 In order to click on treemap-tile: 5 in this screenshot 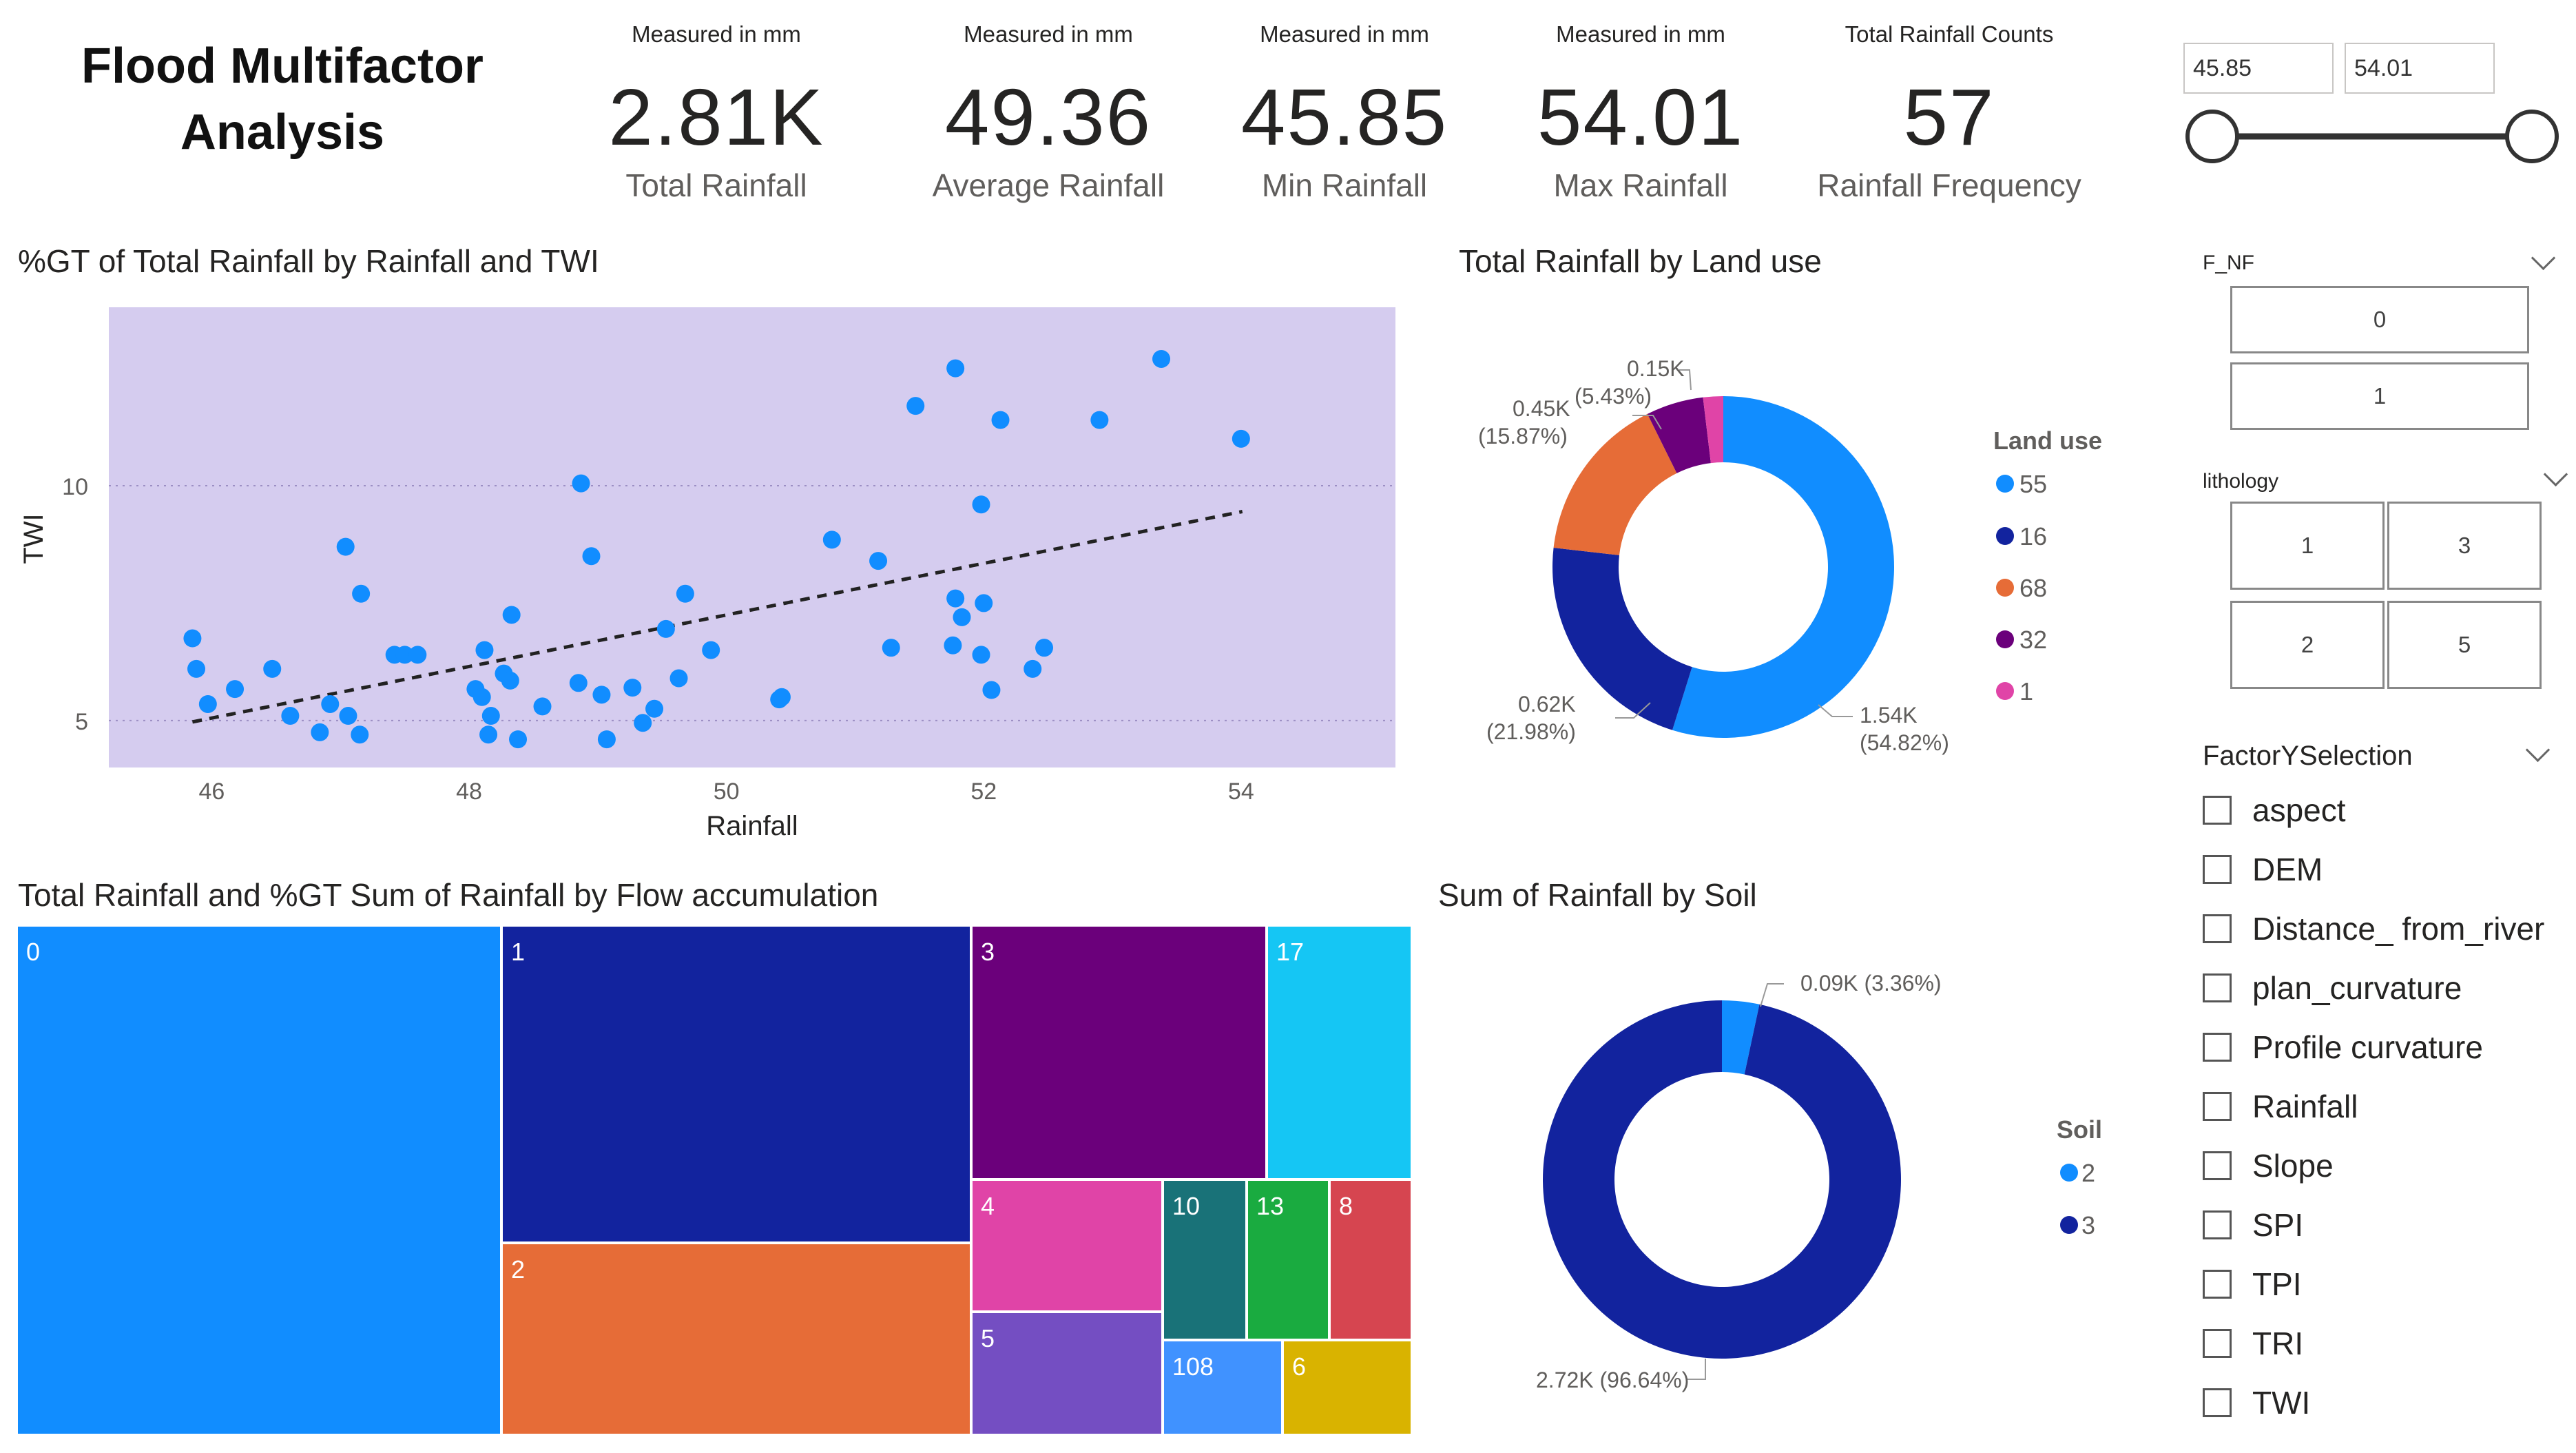, I will do `click(1067, 1373)`.